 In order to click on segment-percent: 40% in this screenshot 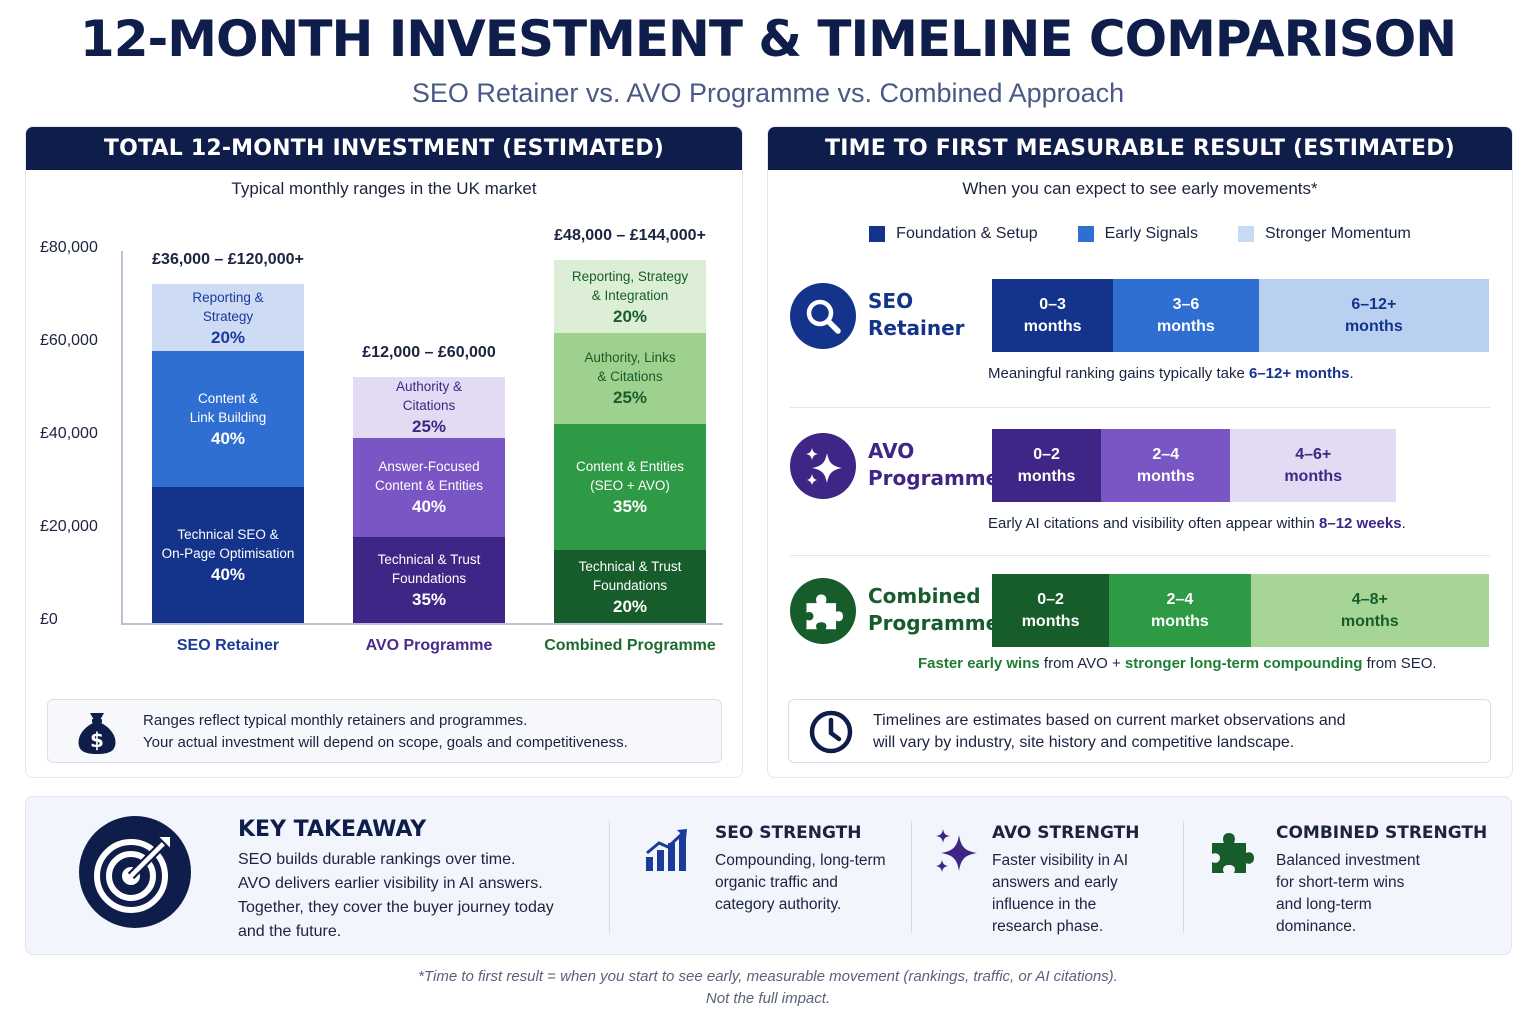, I will do `click(429, 507)`.